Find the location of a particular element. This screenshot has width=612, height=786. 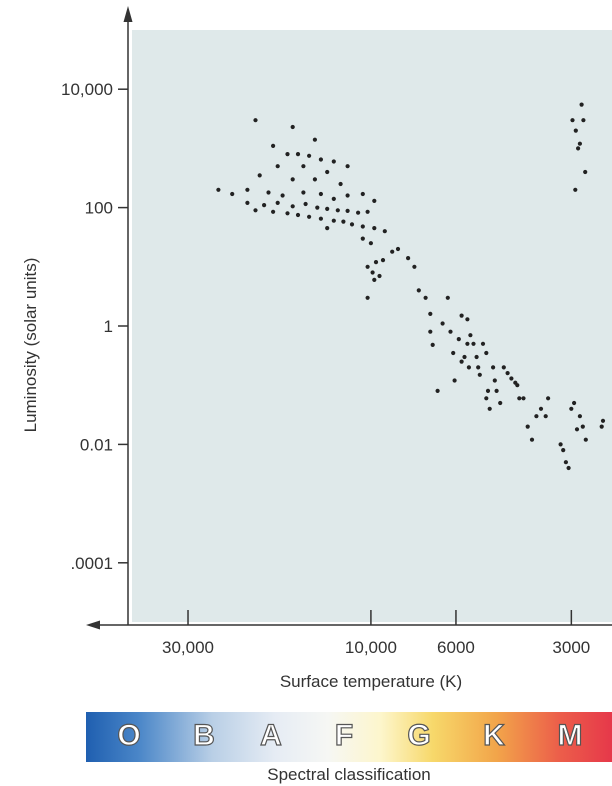

spectral-class-a: A is located at coordinates (271, 735).